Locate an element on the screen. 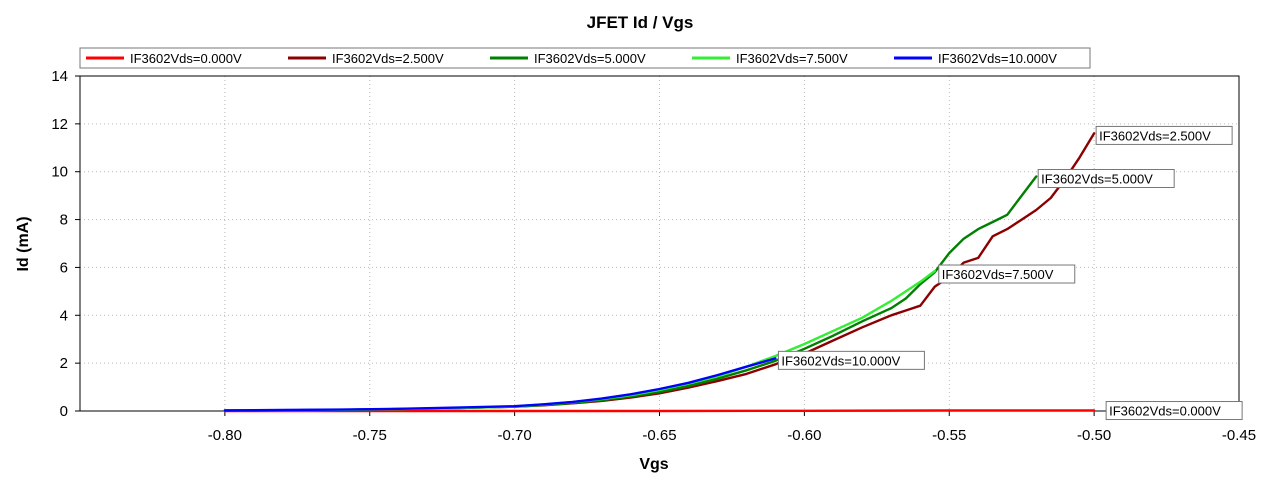  legend-item: IF3602Vds=5.000V is located at coordinates (568, 58).